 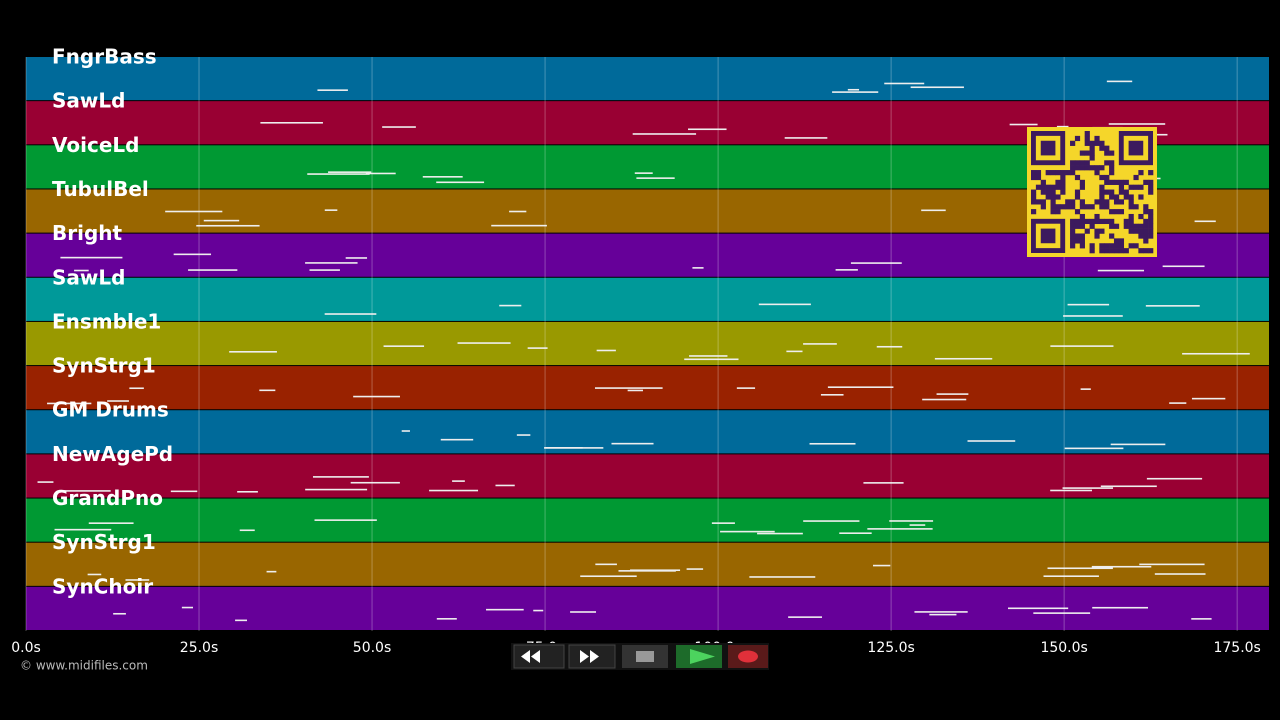 I want to click on tick-label: 0.0s, so click(x=26, y=648).